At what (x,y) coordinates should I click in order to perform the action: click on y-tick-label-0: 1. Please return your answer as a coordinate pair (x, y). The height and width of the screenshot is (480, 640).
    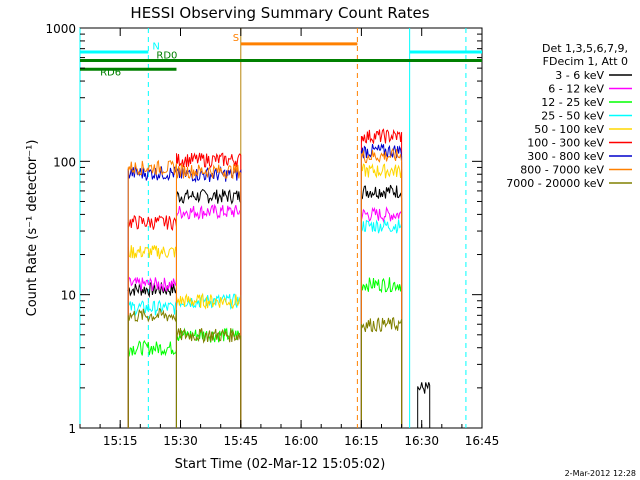
    Looking at the image, I should click on (72, 429).